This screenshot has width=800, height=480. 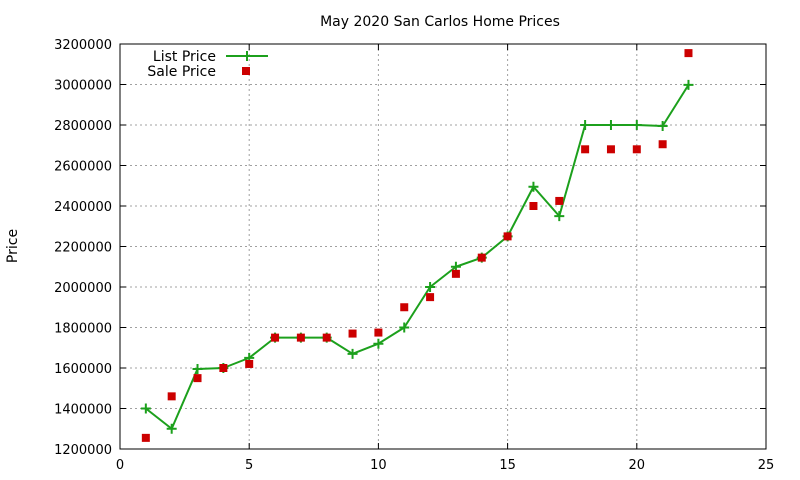 I want to click on y-tick-label: 1600000, so click(x=83, y=369).